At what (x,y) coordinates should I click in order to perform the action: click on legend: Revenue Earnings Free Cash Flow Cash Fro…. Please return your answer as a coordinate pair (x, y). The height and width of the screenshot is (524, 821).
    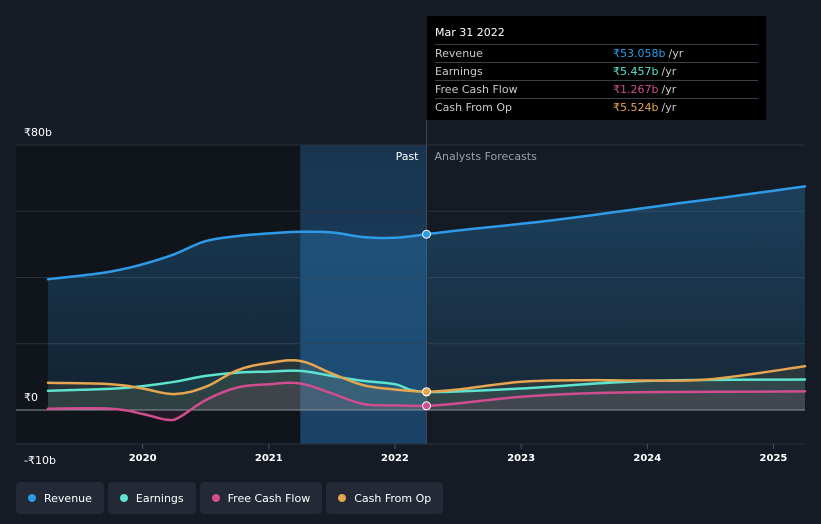
    Looking at the image, I should click on (230, 498).